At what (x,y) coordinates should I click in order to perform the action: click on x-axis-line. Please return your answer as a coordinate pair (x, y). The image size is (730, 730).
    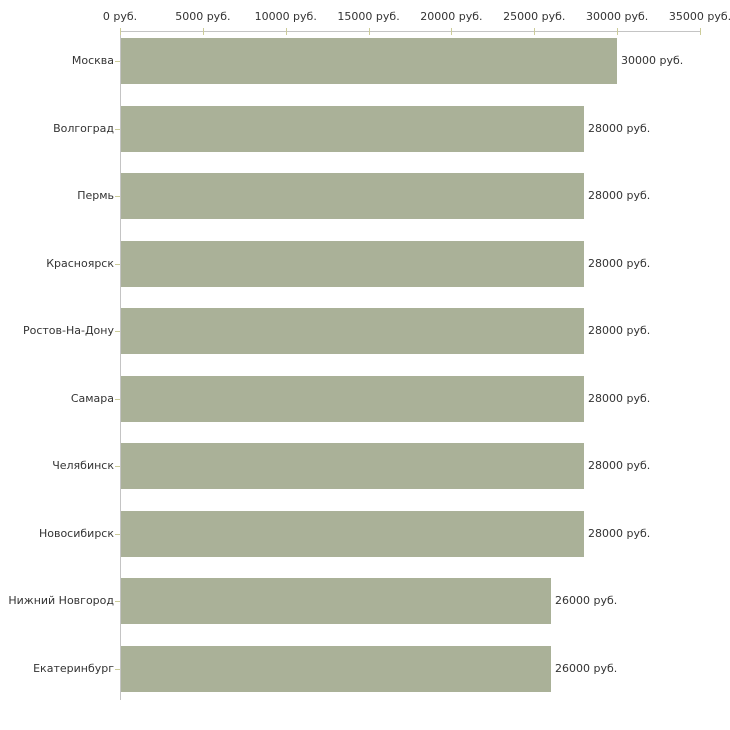
    Looking at the image, I should click on (410, 31).